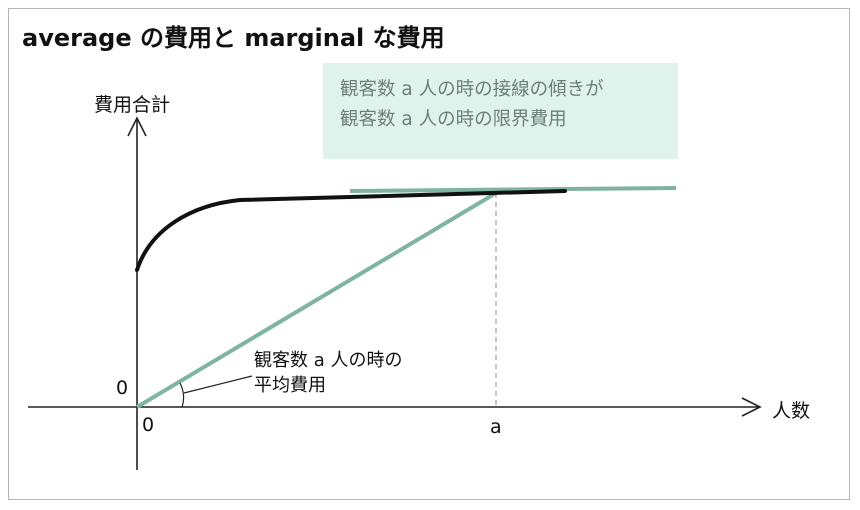 The width and height of the screenshot is (860, 510). What do you see at coordinates (148, 425) in the screenshot?
I see `x-origin-label: 0` at bounding box center [148, 425].